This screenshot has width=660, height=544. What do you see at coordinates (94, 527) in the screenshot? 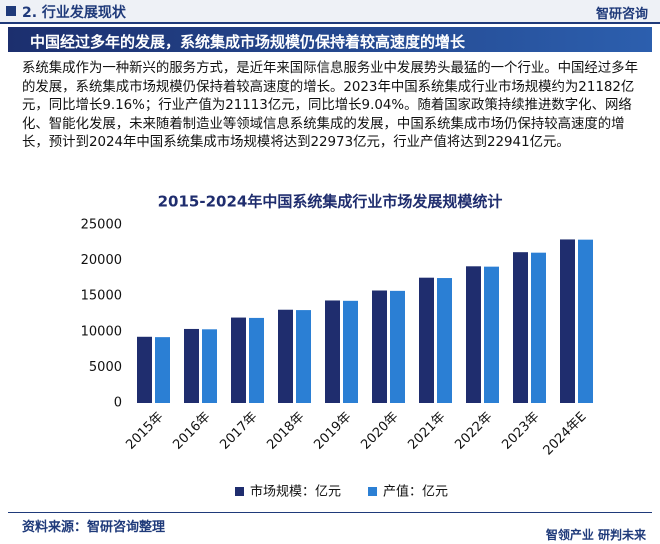
I see `source: 资料来源：智研咨询整理` at bounding box center [94, 527].